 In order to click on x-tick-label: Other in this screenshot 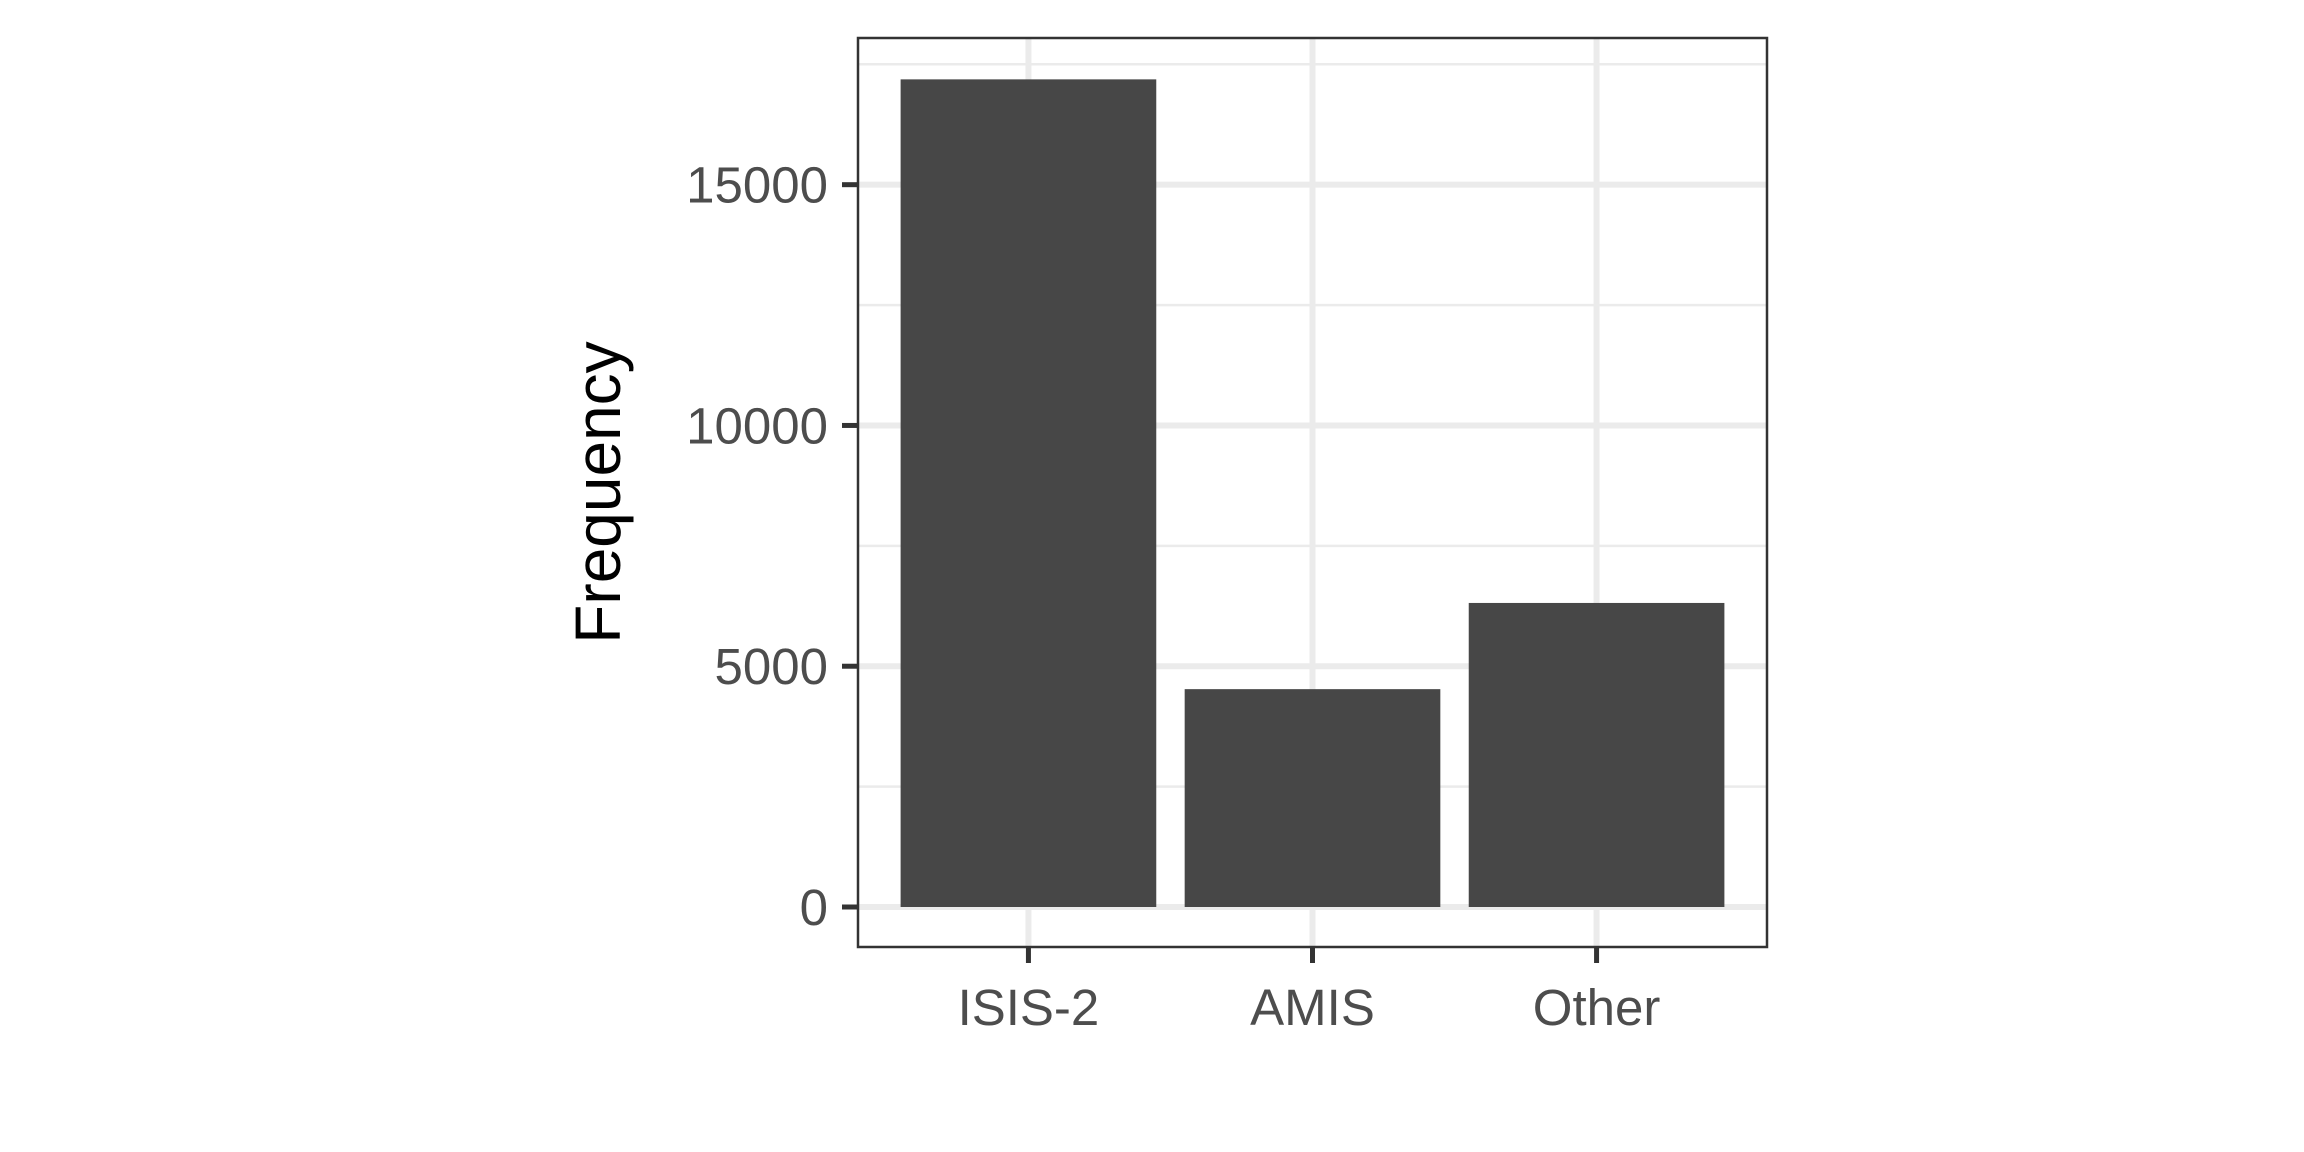, I will do `click(1597, 1007)`.